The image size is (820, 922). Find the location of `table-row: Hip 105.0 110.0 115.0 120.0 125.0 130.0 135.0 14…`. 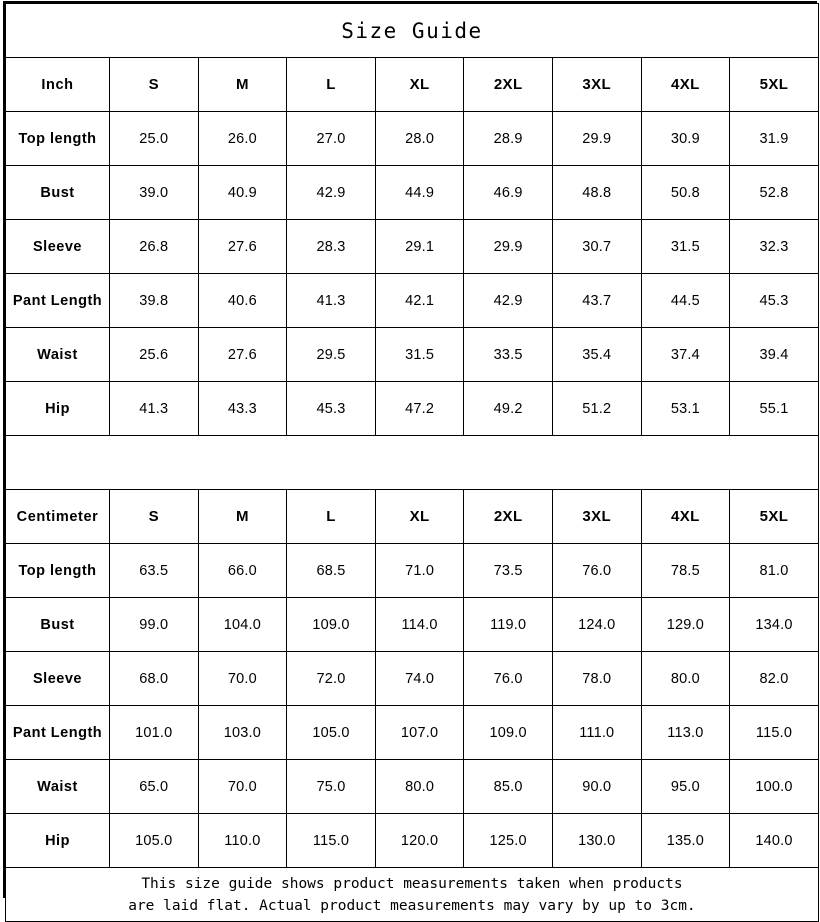

table-row: Hip 105.0 110.0 115.0 120.0 125.0 130.0 135.0 14… is located at coordinates (412, 840).